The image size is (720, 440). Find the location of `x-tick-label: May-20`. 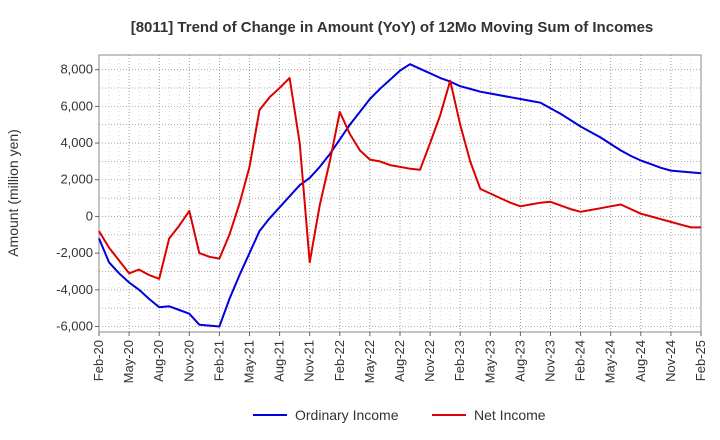

x-tick-label: May-20 is located at coordinates (128, 361).